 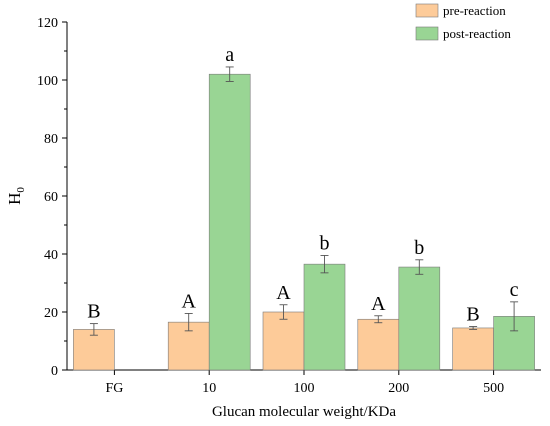 I want to click on y-tick-label: 0, so click(x=54, y=371).